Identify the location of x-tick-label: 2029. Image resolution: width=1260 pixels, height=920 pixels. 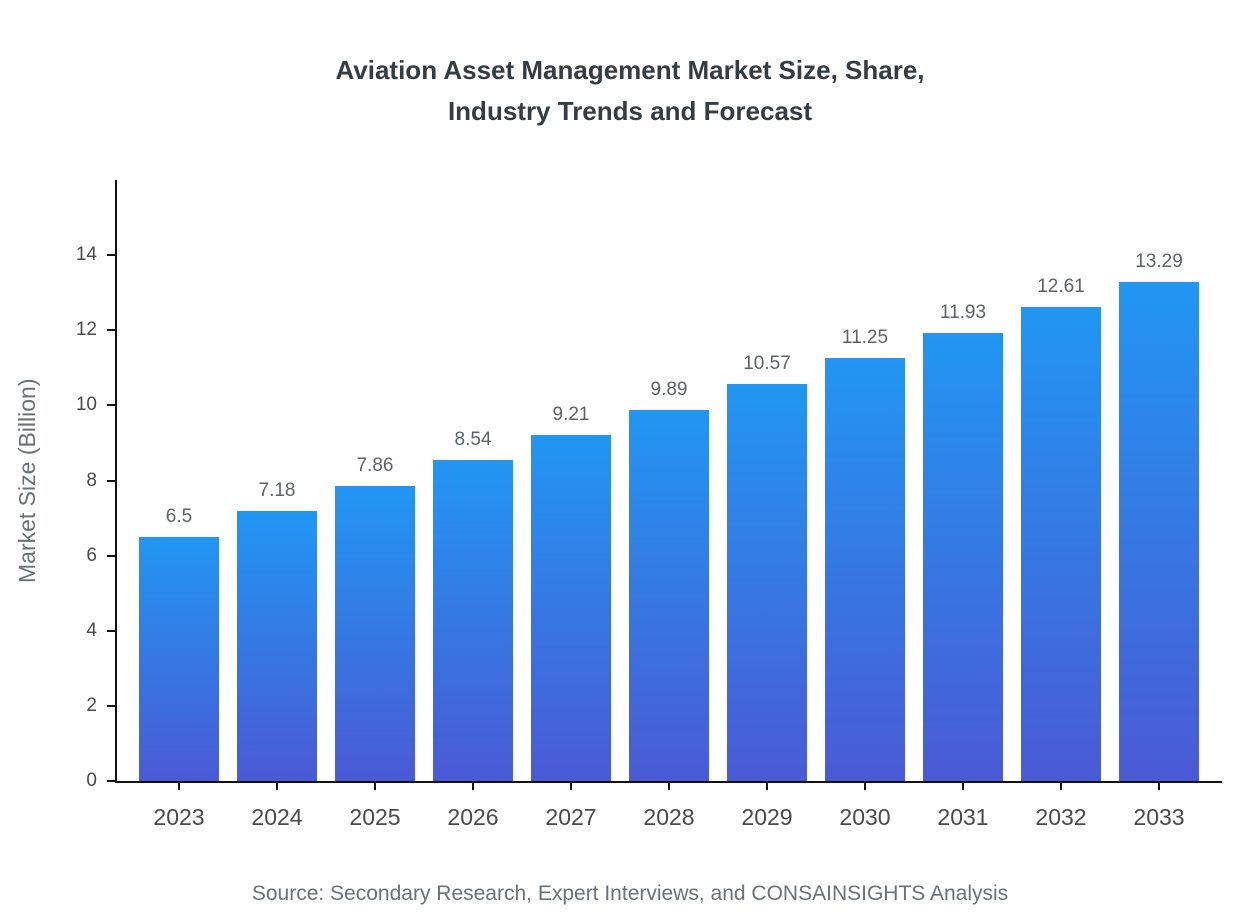
(767, 817).